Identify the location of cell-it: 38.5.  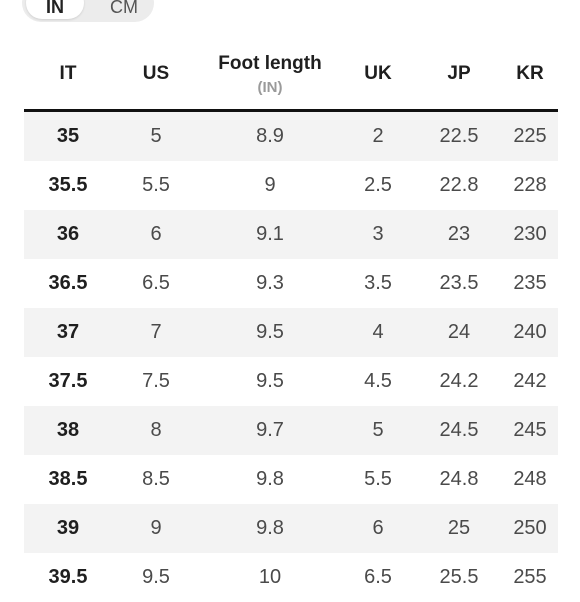
(68, 479).